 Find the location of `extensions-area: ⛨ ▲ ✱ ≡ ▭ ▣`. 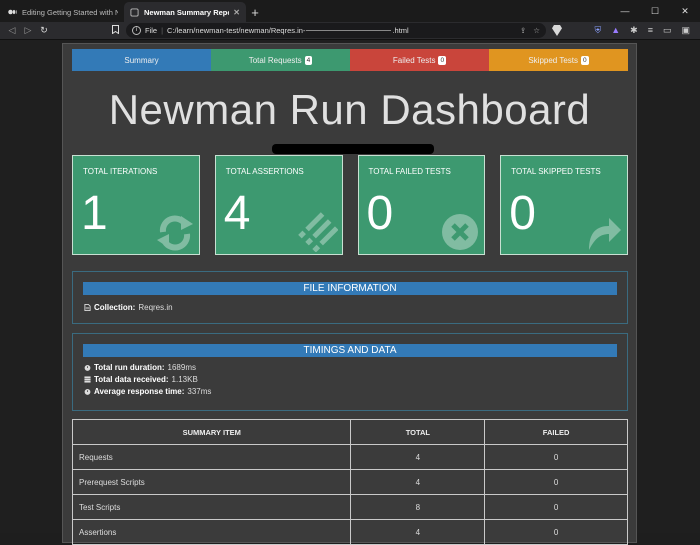

extensions-area: ⛨ ▲ ✱ ≡ ▭ ▣ is located at coordinates (642, 30).